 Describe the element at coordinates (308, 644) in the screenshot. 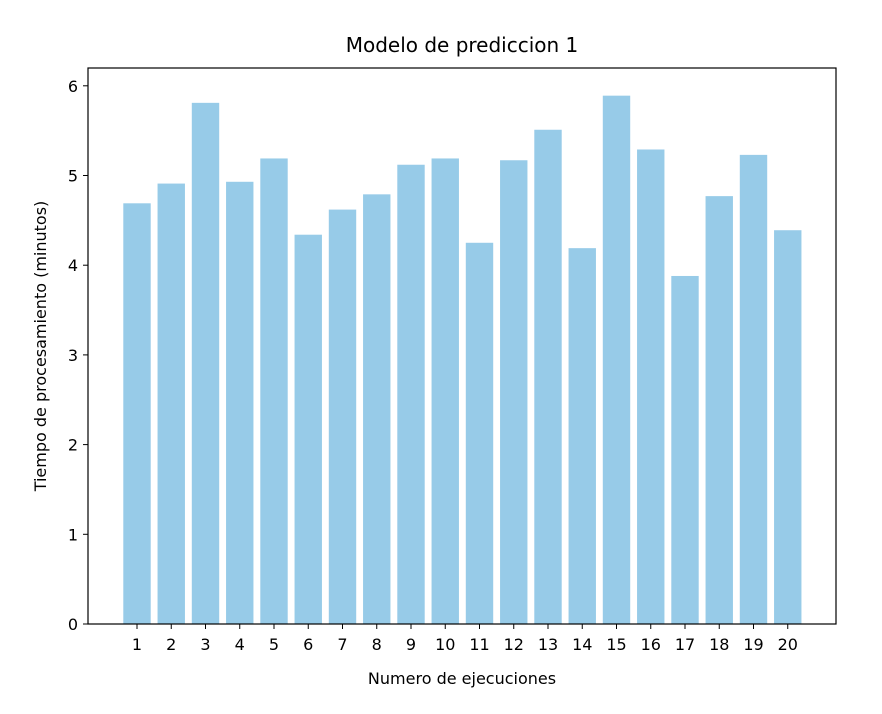

I see `x-tick-label: 6` at that location.